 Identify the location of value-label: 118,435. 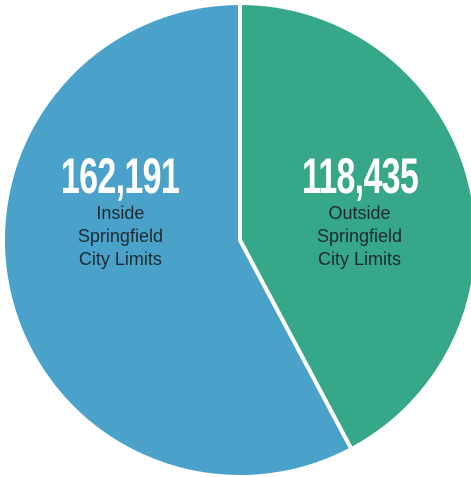
(359, 176).